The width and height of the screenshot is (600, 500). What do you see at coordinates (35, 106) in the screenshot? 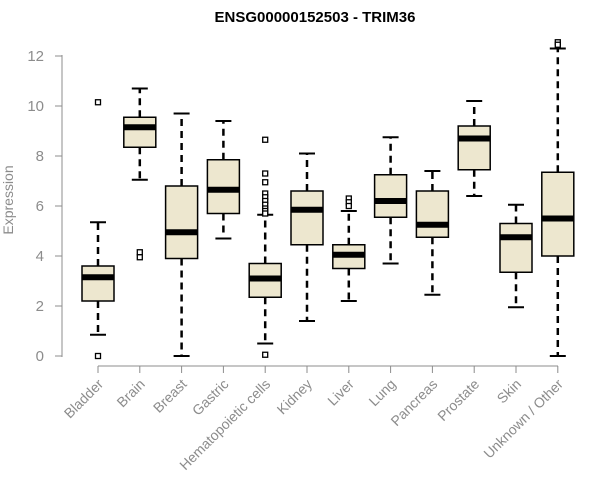
I see `y-tick-label: 10` at bounding box center [35, 106].